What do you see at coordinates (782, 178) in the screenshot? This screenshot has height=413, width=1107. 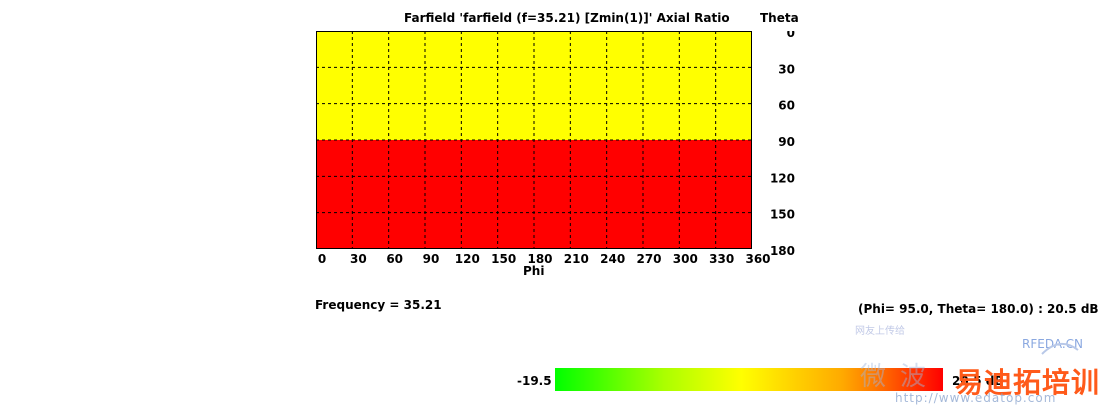 I see `y-tick-label: 120` at bounding box center [782, 178].